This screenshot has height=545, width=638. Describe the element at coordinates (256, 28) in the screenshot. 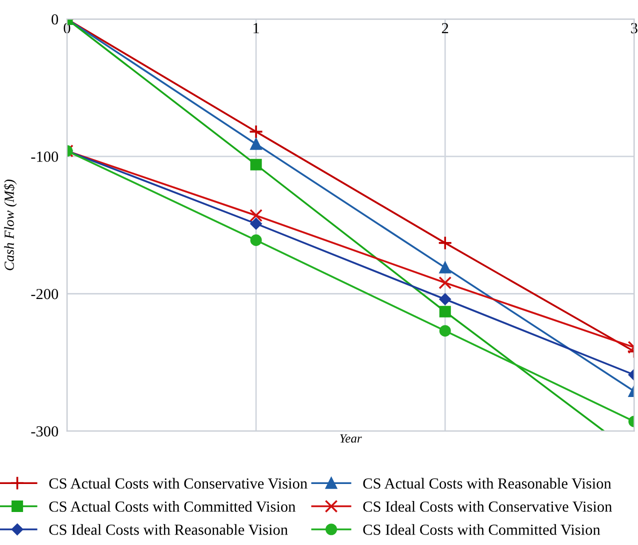

I see `x-tick-label: 1` at that location.